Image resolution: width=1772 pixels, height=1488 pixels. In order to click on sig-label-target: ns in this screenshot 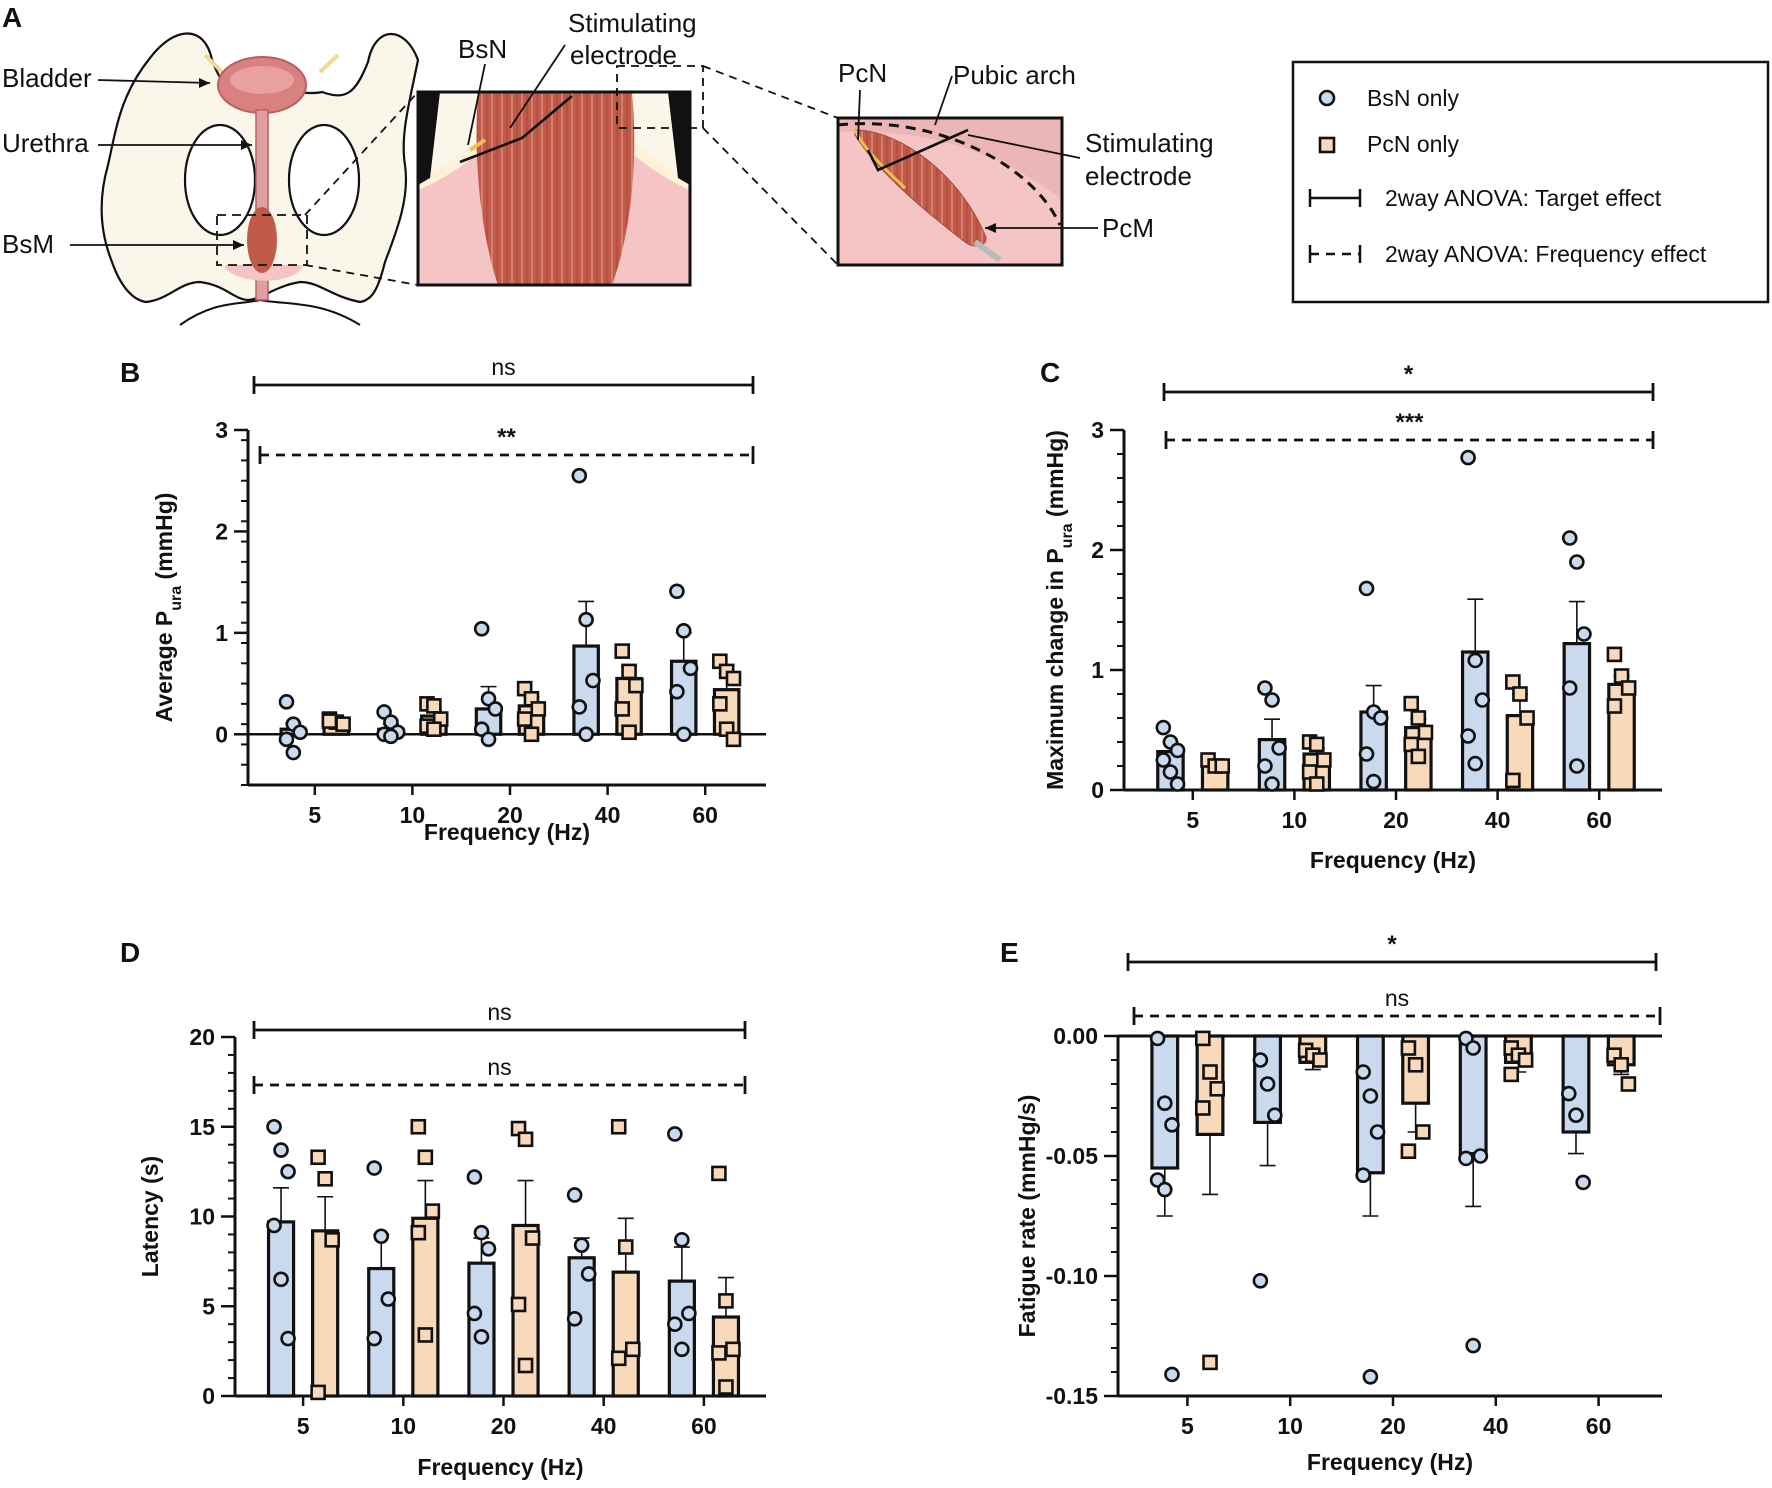, I will do `click(499, 1012)`.